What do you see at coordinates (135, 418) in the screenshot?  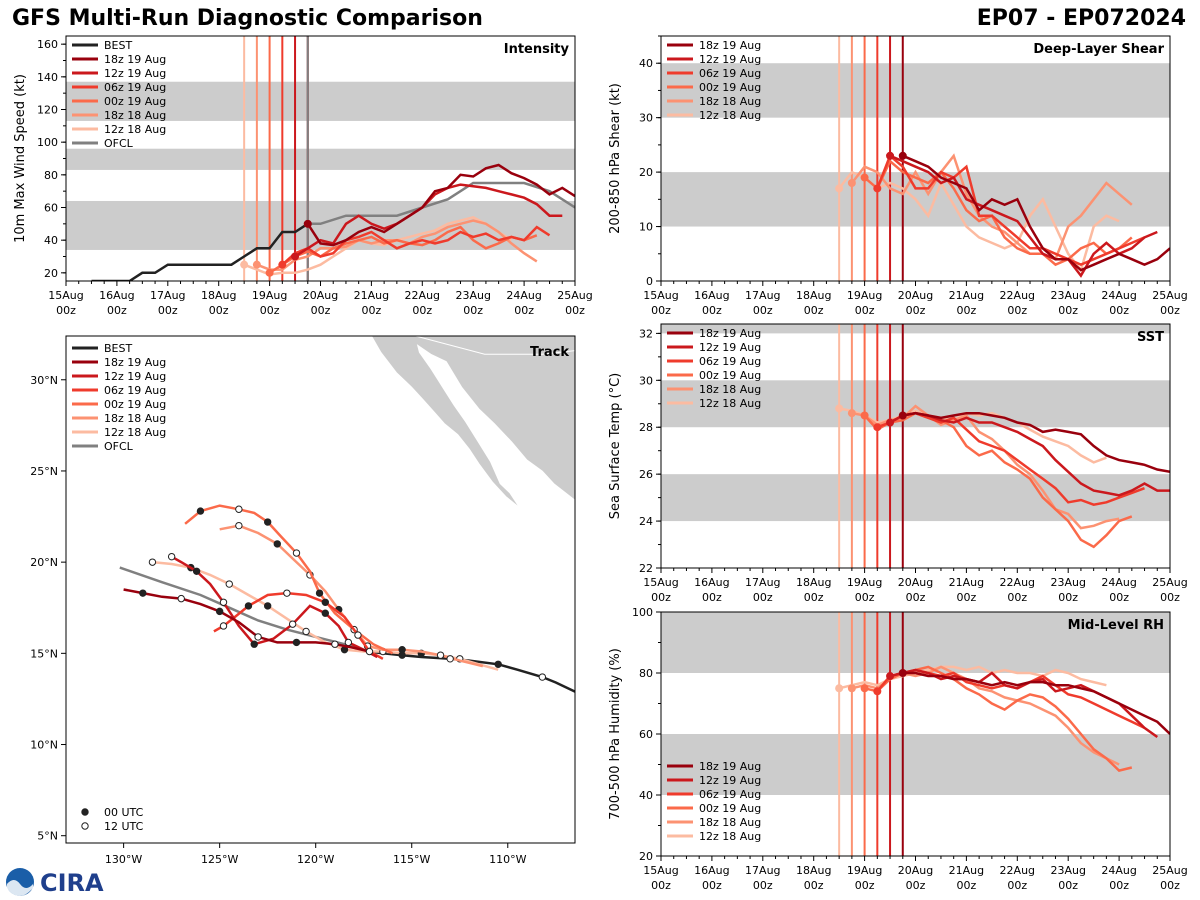 I see `track-legend-label: 18z 18 Aug` at bounding box center [135, 418].